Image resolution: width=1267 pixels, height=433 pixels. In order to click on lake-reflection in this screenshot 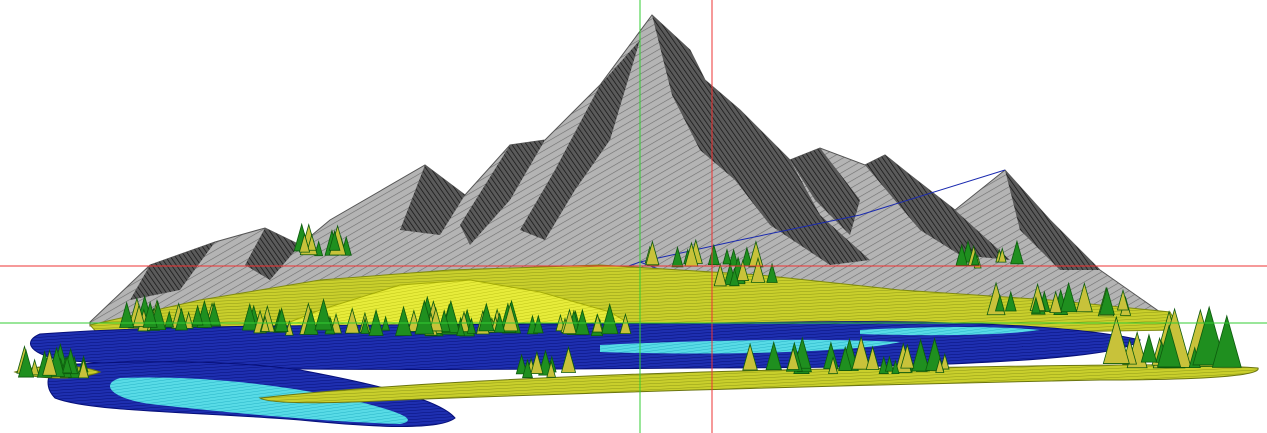, I will do `click(950, 331)`.